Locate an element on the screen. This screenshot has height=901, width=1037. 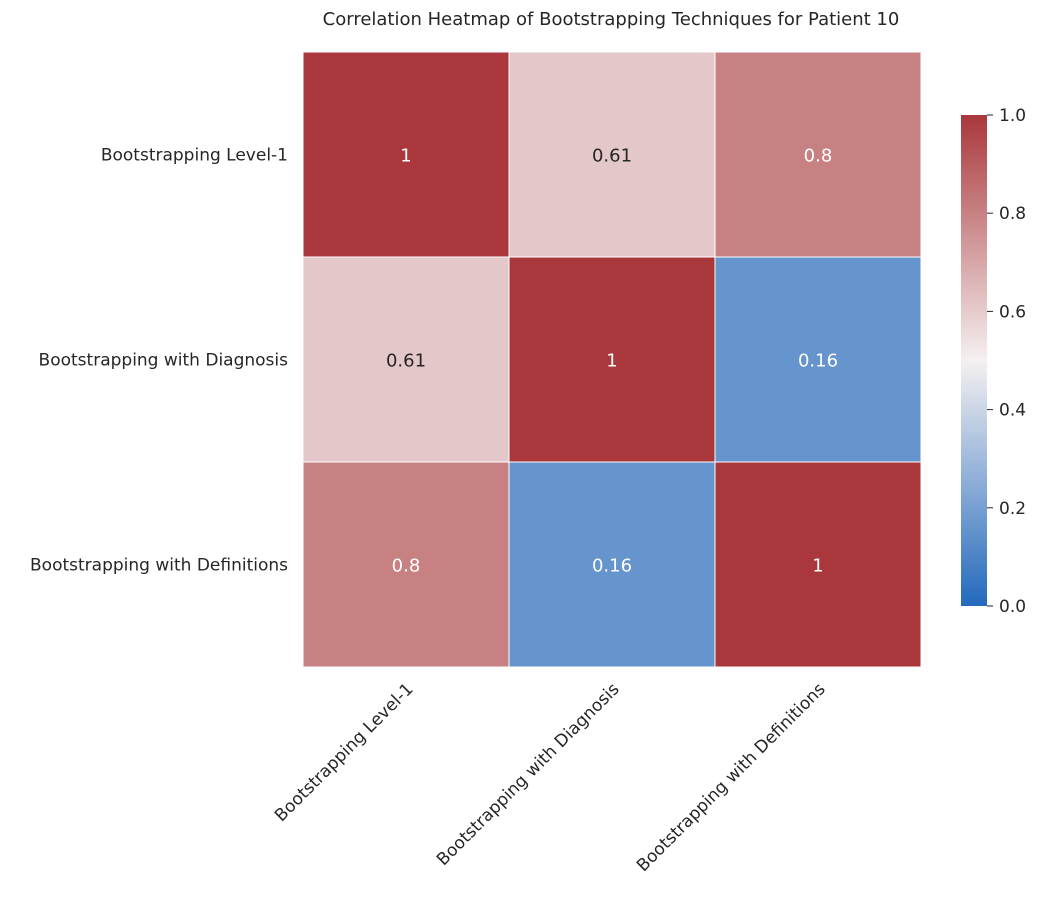
colorbar-tick-label: 0.2 is located at coordinates (1012, 509).